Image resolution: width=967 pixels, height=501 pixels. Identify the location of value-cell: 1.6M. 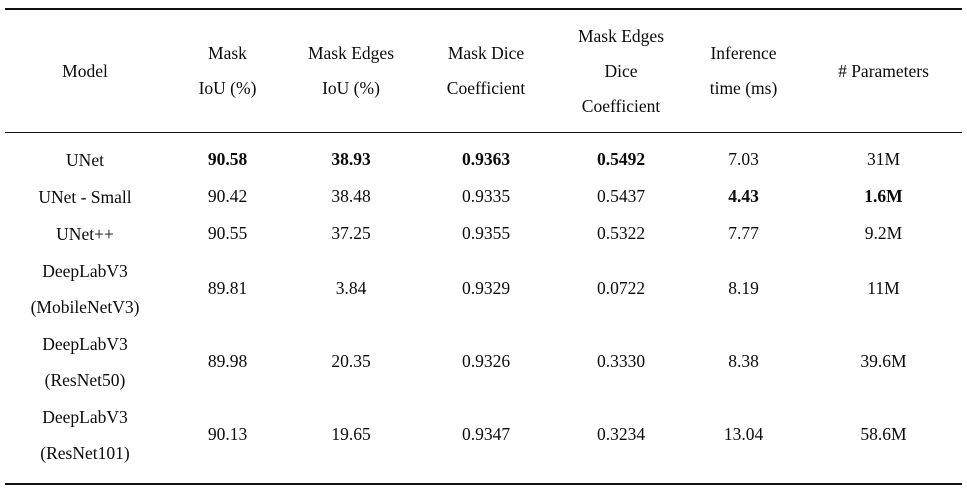
(883, 196).